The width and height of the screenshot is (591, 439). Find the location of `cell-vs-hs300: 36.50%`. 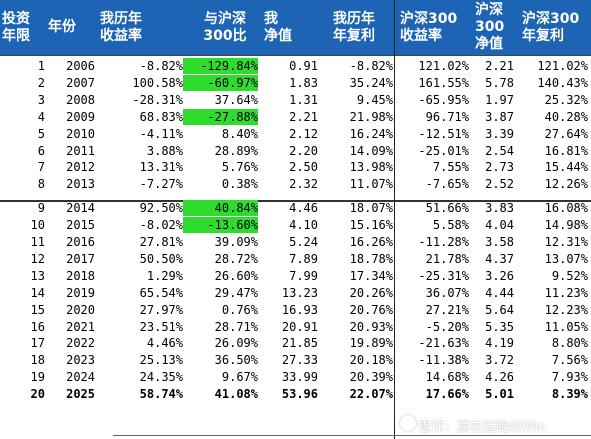

cell-vs-hs300: 36.50% is located at coordinates (236, 360).